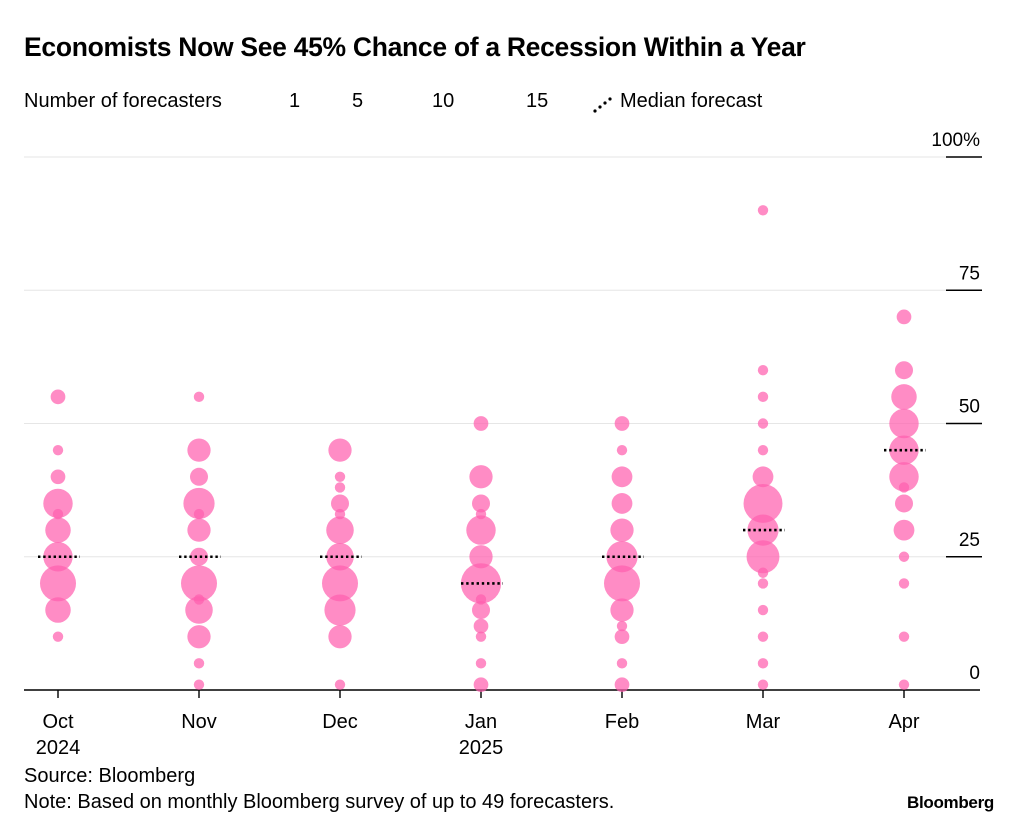 The height and width of the screenshot is (836, 1024). What do you see at coordinates (950, 802) in the screenshot?
I see `bloomberg-logo: Bloomberg` at bounding box center [950, 802].